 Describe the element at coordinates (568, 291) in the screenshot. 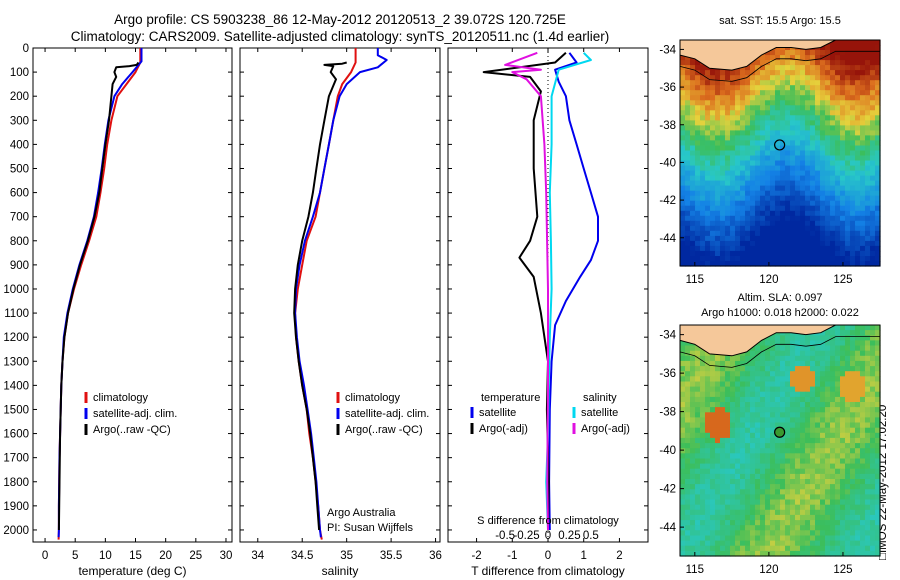

I see `difference-series-cyan-line` at that location.